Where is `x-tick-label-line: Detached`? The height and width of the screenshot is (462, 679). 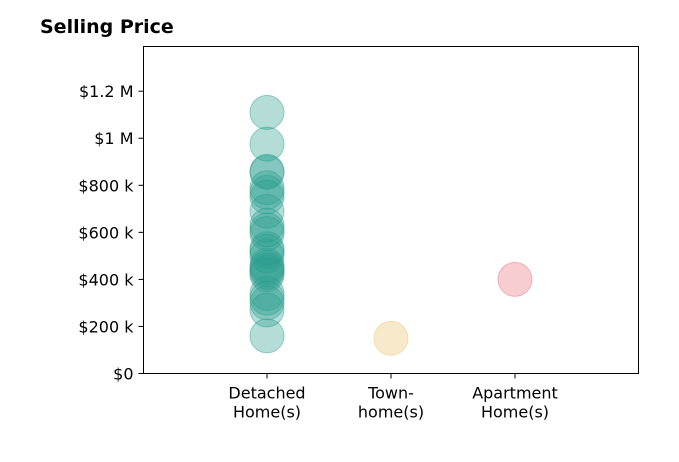
x-tick-label-line: Detached is located at coordinates (266, 393).